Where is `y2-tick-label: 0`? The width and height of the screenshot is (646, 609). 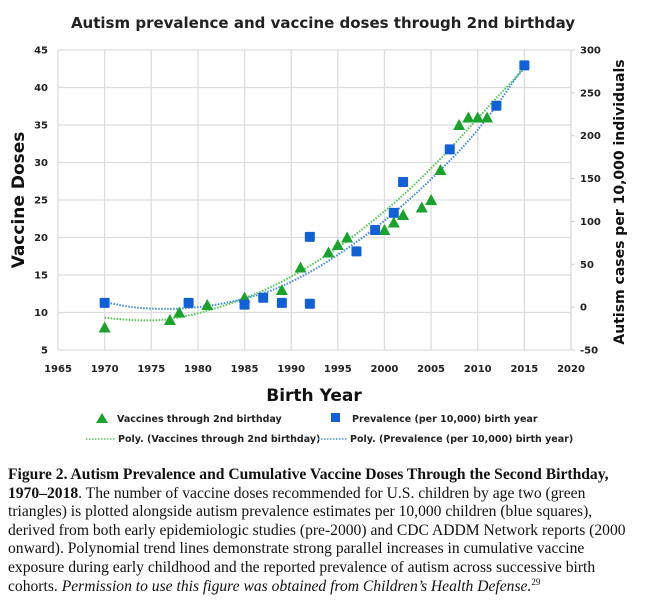
y2-tick-label: 0 is located at coordinates (583, 308).